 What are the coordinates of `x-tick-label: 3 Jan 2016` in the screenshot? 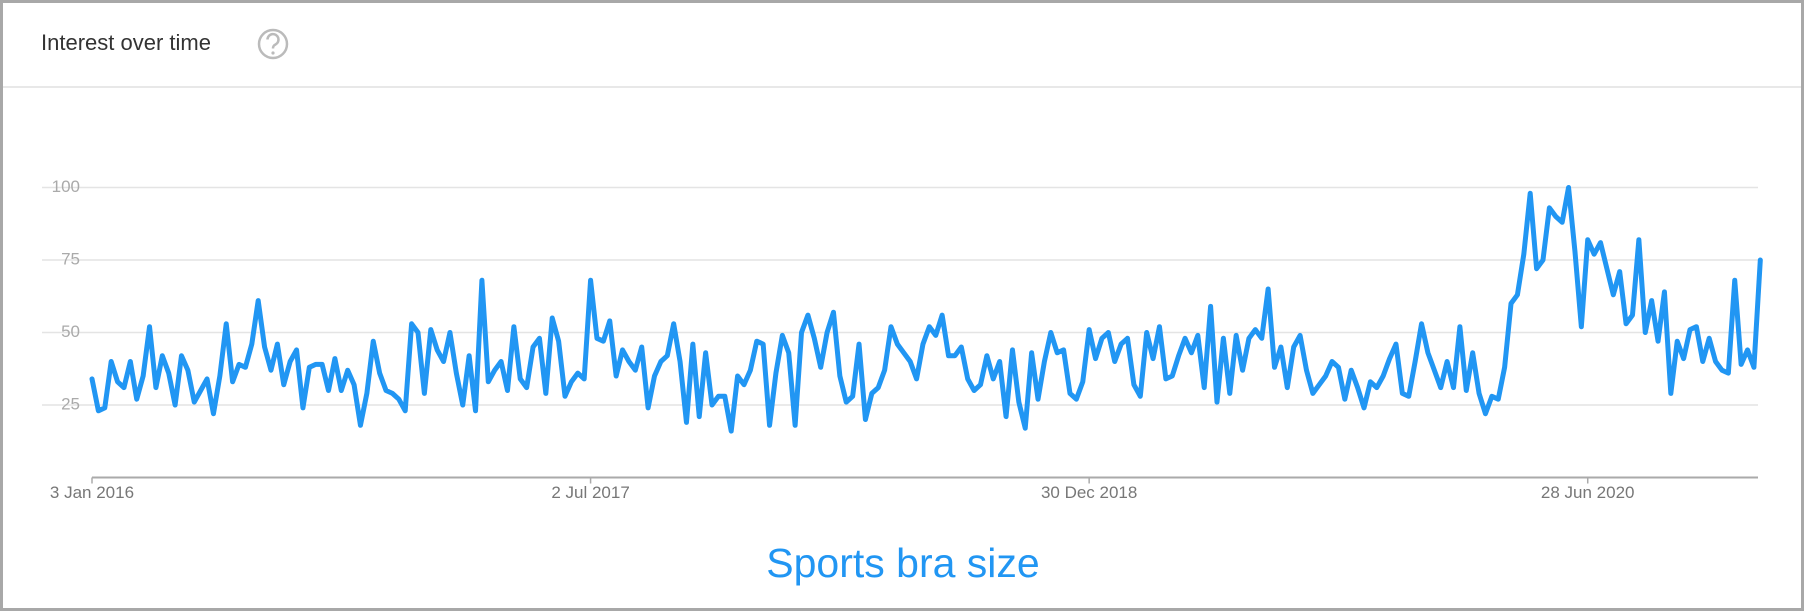 It's located at (92, 492).